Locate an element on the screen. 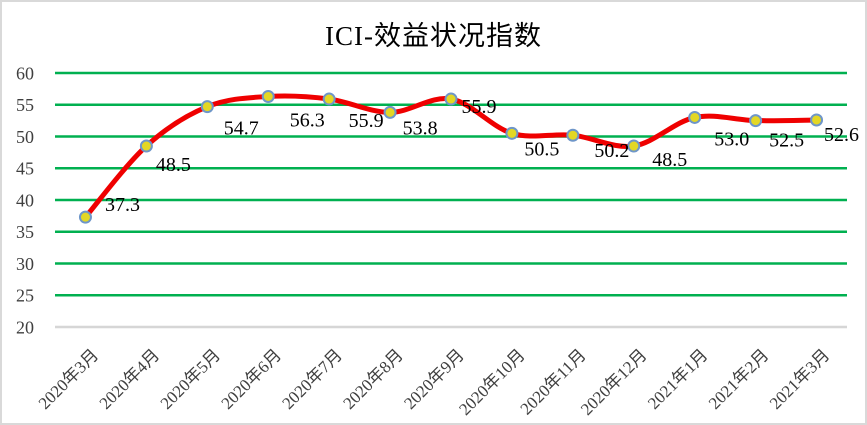  data-label: 50.5 is located at coordinates (541, 149).